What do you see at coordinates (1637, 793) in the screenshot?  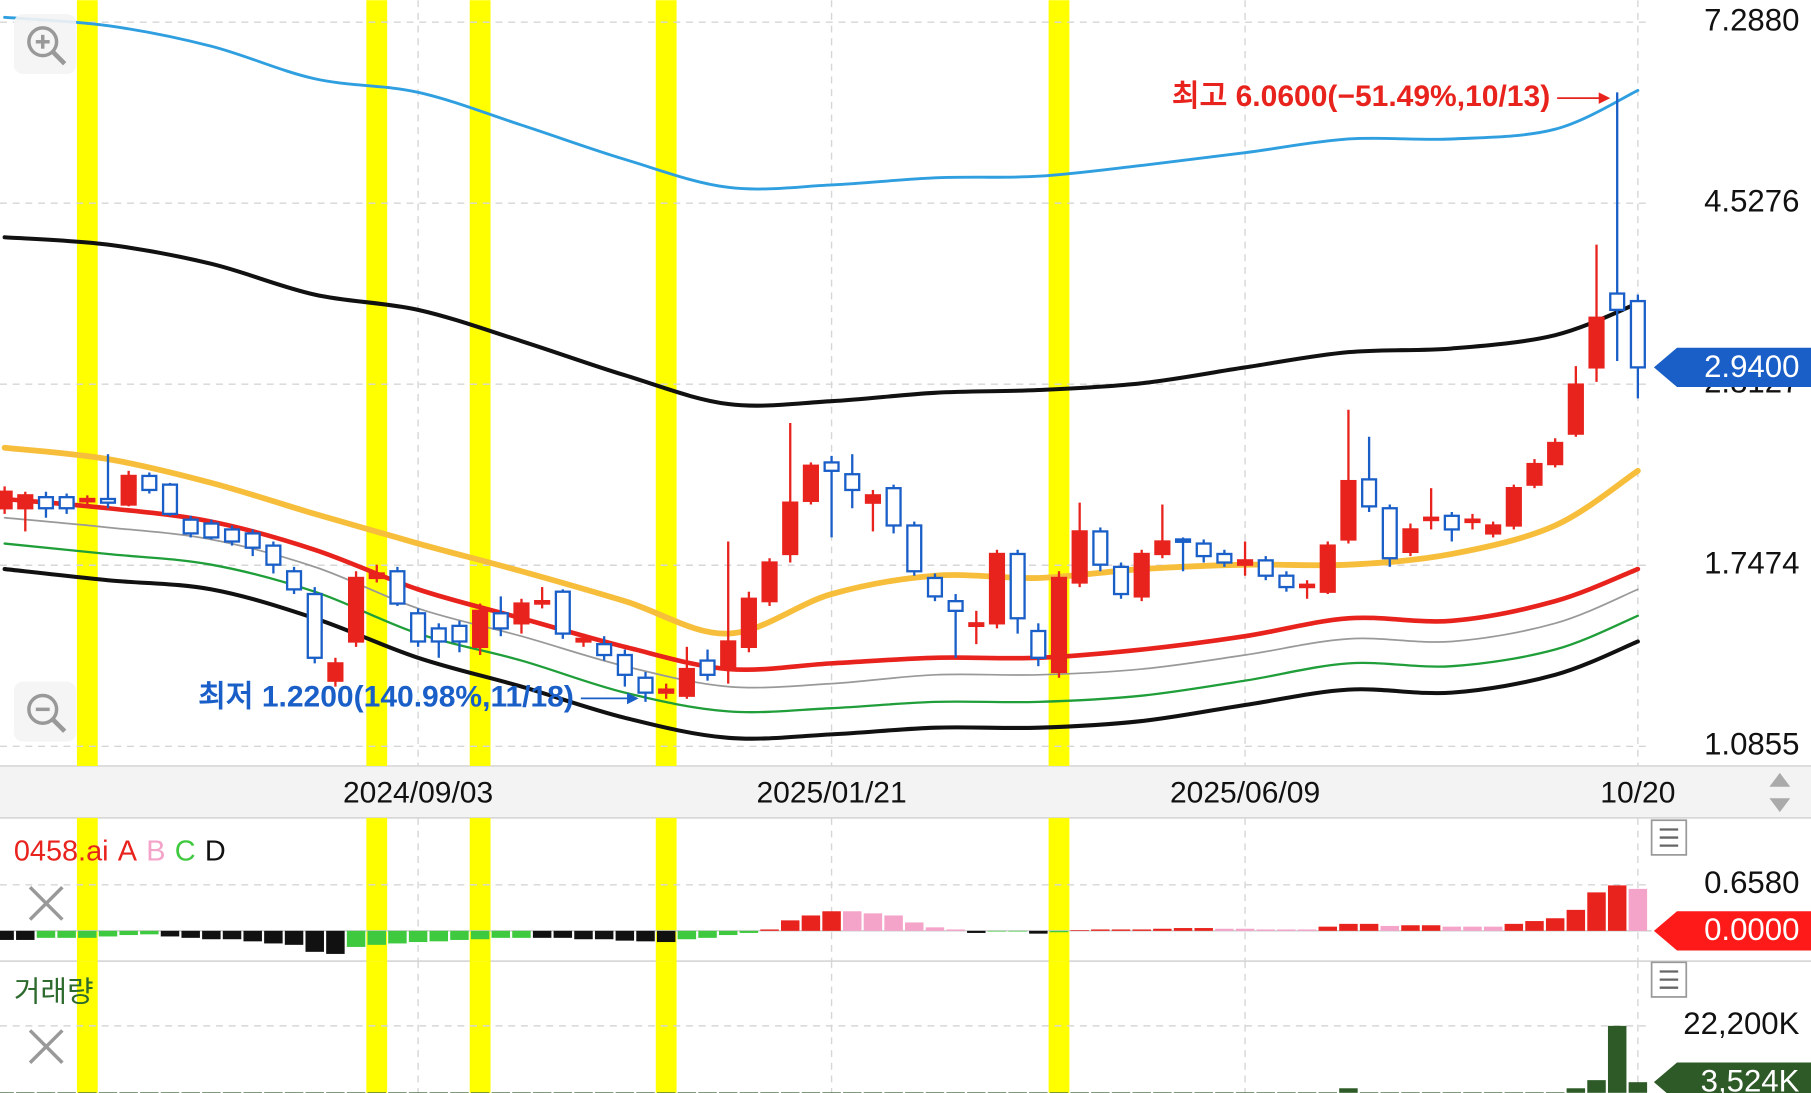 I see `x-tick-label: 10/20` at bounding box center [1637, 793].